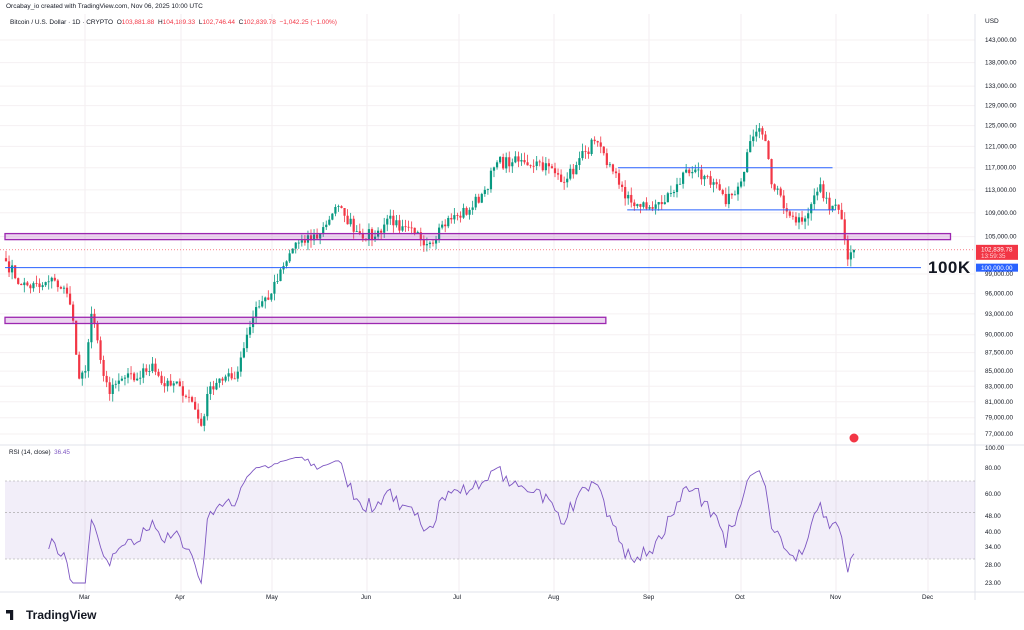 This screenshot has width=1024, height=630. What do you see at coordinates (1001, 146) in the screenshot?
I see `price-tick-label: 121,000.00` at bounding box center [1001, 146].